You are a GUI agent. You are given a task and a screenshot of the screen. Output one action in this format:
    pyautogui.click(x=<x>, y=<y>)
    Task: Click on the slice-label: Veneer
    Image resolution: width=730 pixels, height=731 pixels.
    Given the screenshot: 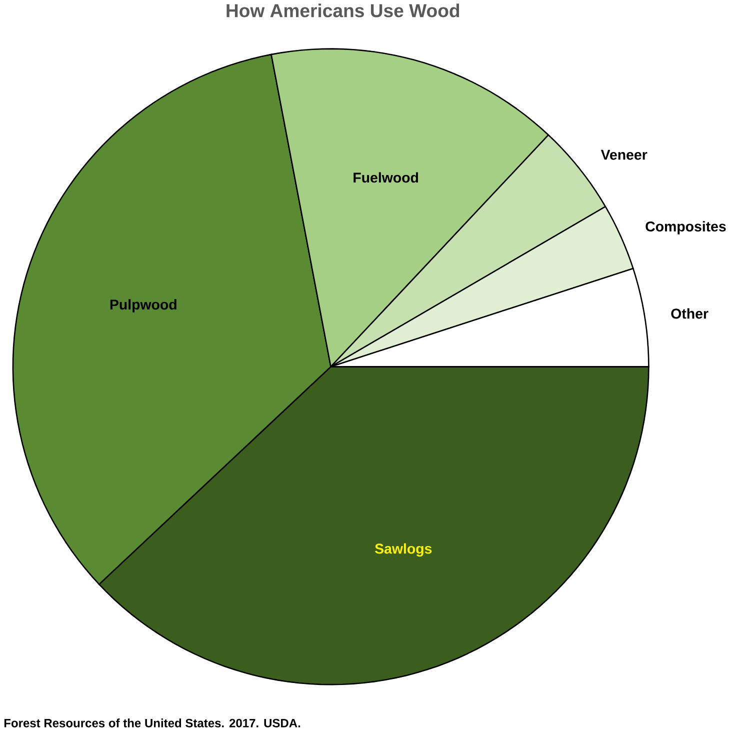 What is the action you would take?
    pyautogui.click(x=624, y=155)
    